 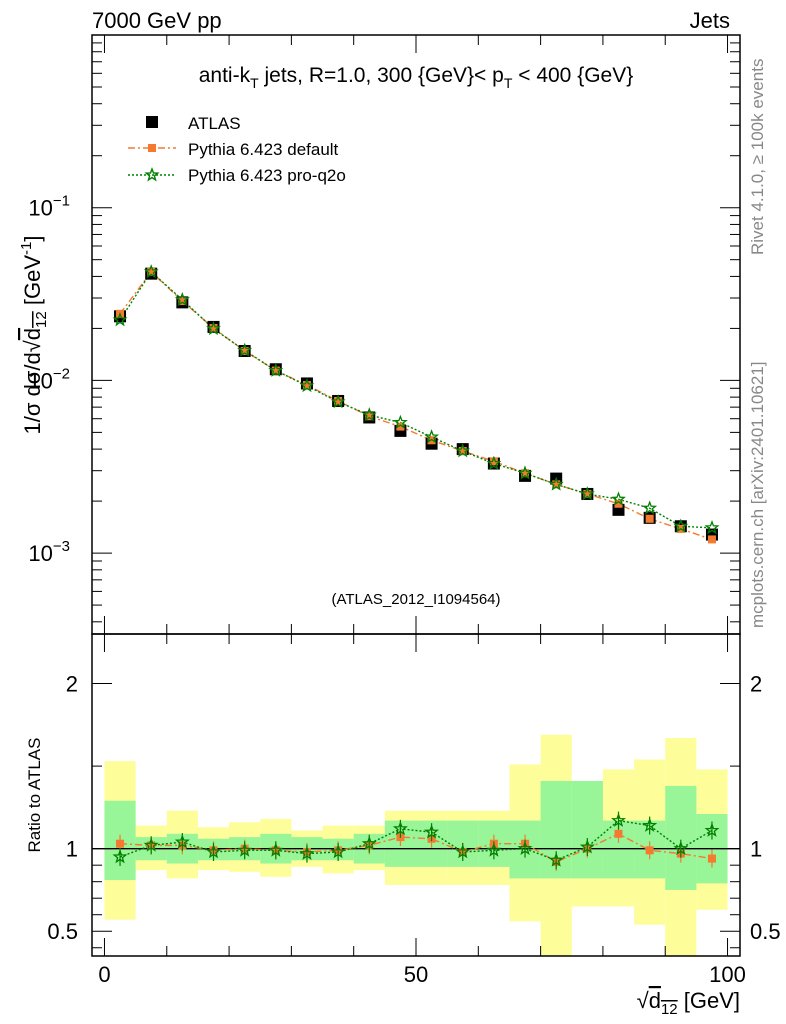 I want to click on watermark: (ATLAS_2012_I1094564), so click(x=415, y=599).